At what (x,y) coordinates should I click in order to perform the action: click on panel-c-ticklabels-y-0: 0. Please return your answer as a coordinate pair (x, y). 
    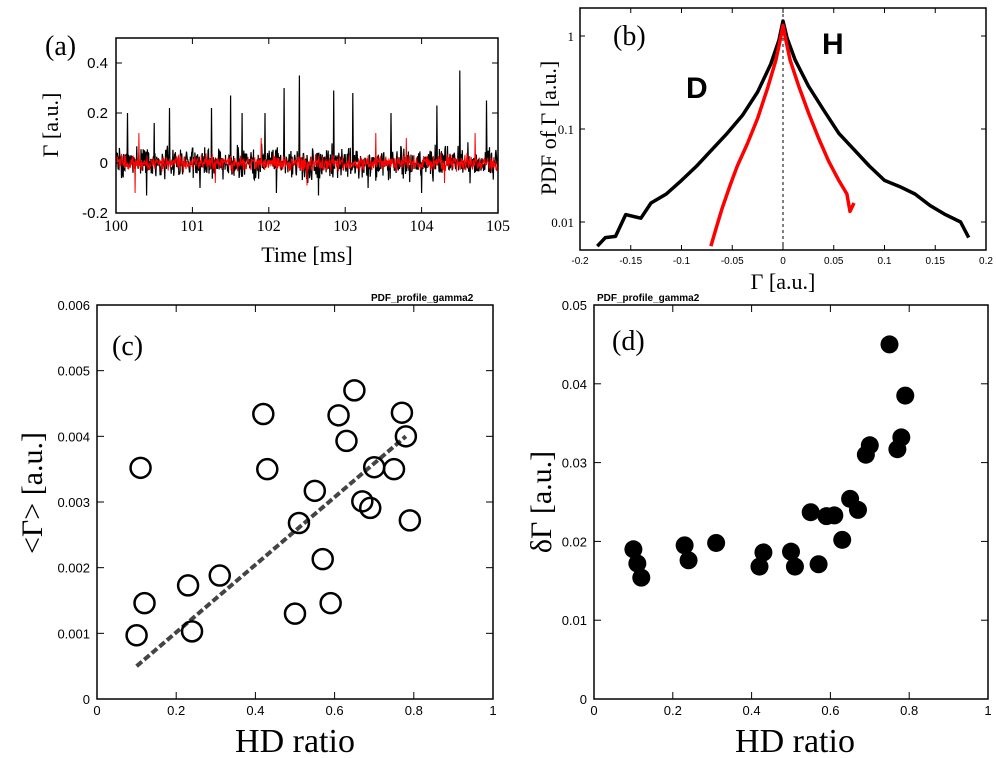
    Looking at the image, I should click on (86, 699).